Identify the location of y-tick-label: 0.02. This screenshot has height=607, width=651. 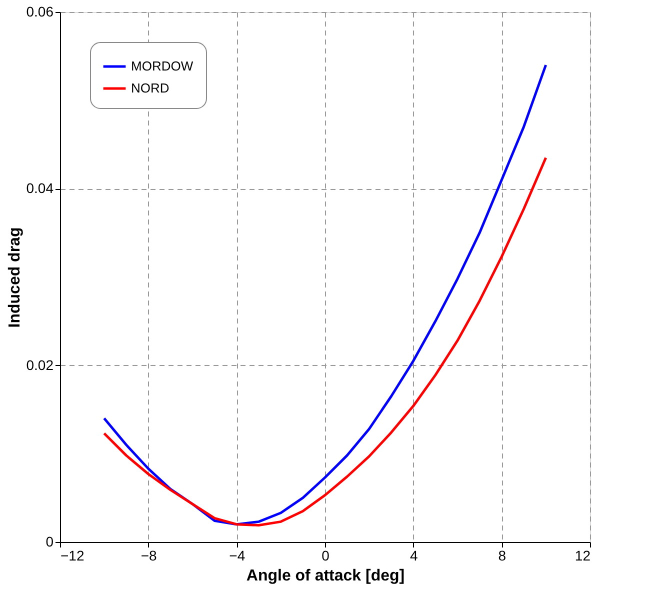
(40, 364).